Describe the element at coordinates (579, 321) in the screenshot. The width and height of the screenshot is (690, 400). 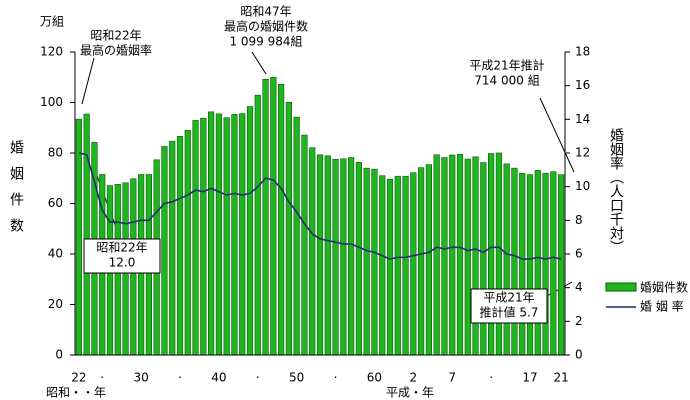
I see `y2-tick-label: 2` at that location.